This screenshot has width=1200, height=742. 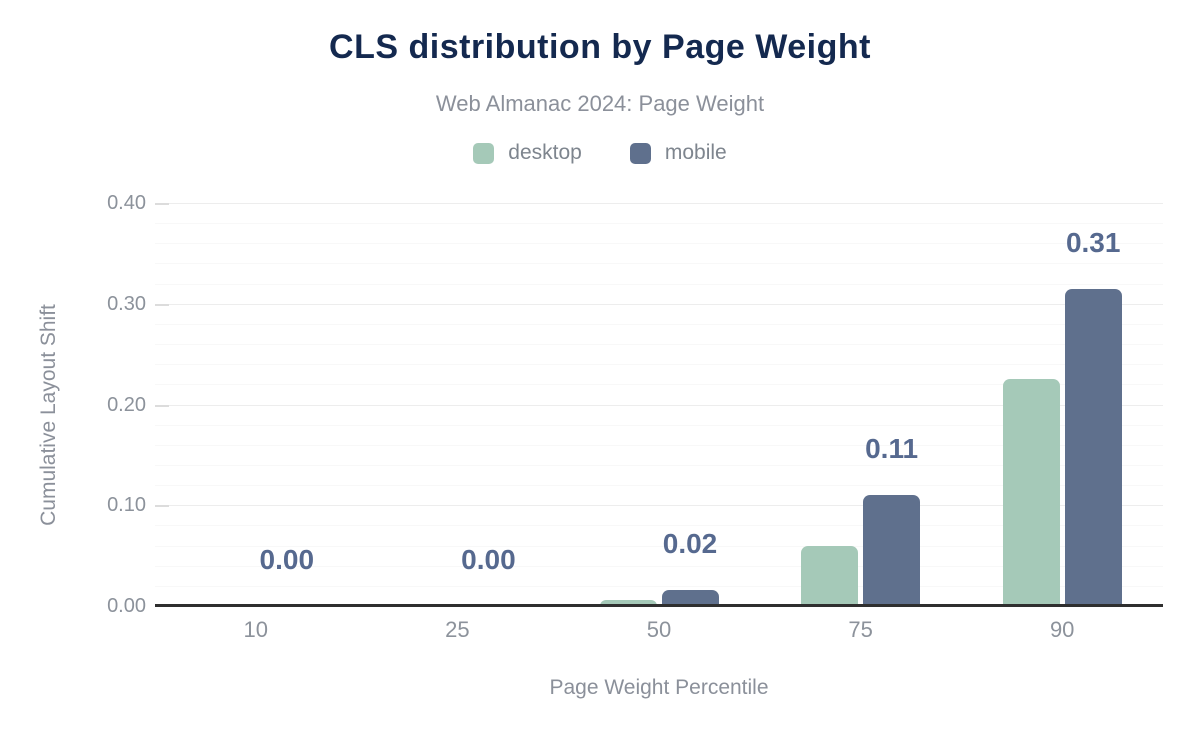 I want to click on x-axis-line, so click(x=659, y=605).